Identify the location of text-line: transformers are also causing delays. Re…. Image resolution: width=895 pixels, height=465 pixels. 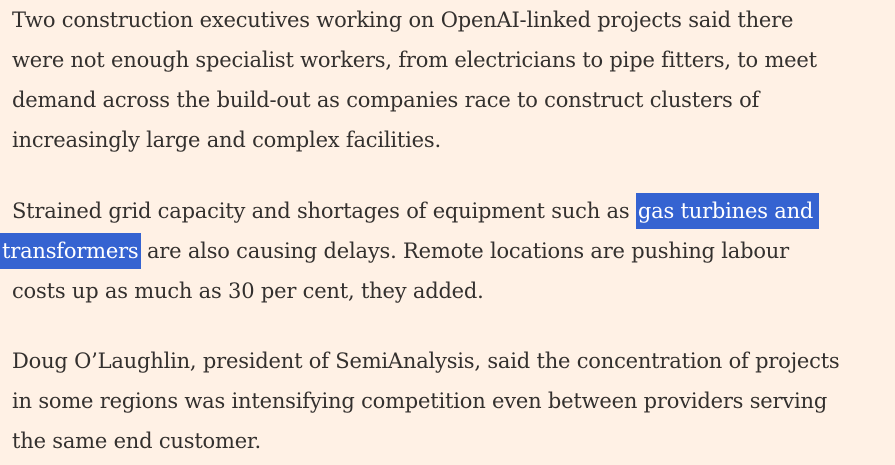
(409, 251).